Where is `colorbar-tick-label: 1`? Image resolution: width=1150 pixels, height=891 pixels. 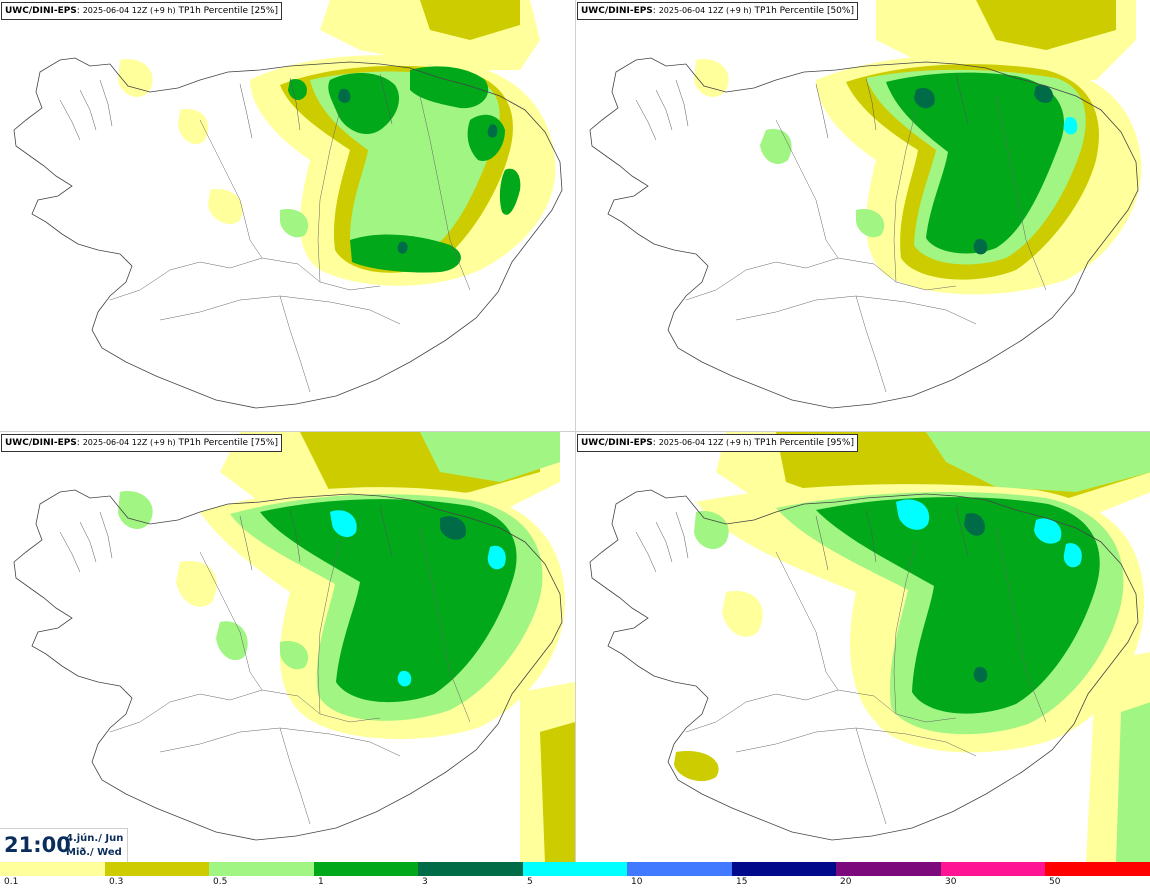 colorbar-tick-label: 1 is located at coordinates (321, 882).